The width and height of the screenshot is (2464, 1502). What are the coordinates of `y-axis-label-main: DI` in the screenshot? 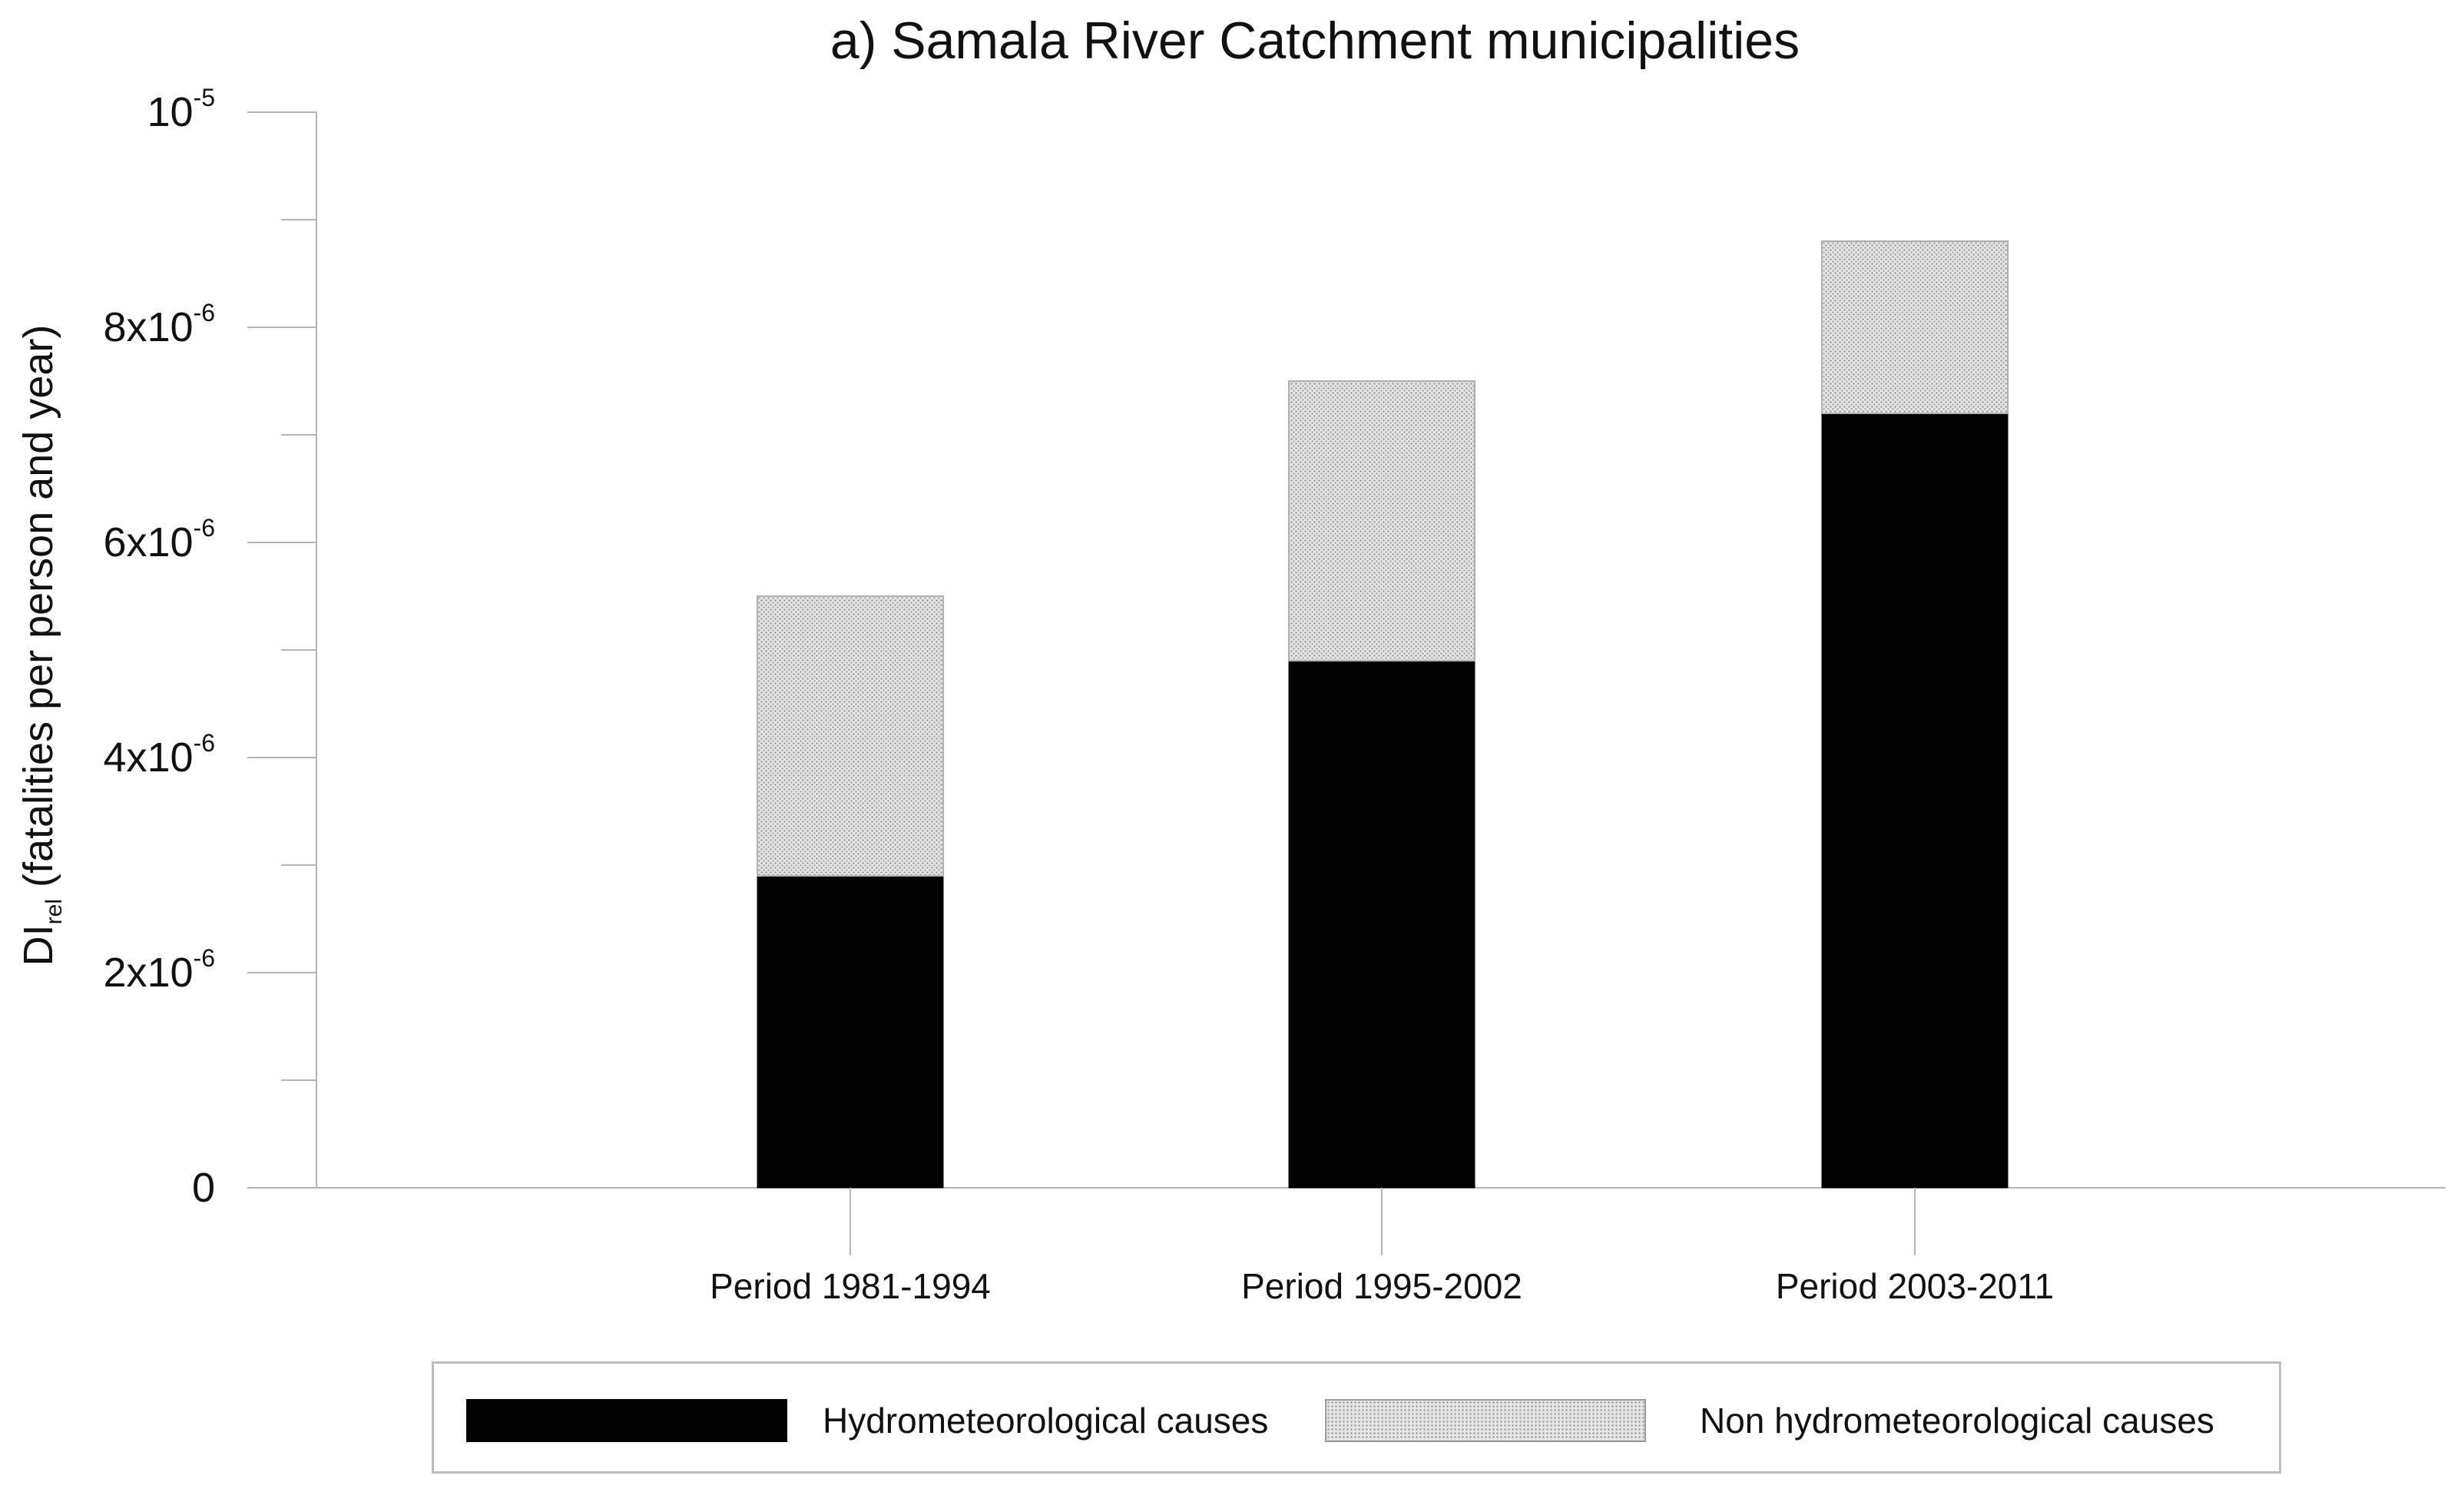 It's located at (38, 945).